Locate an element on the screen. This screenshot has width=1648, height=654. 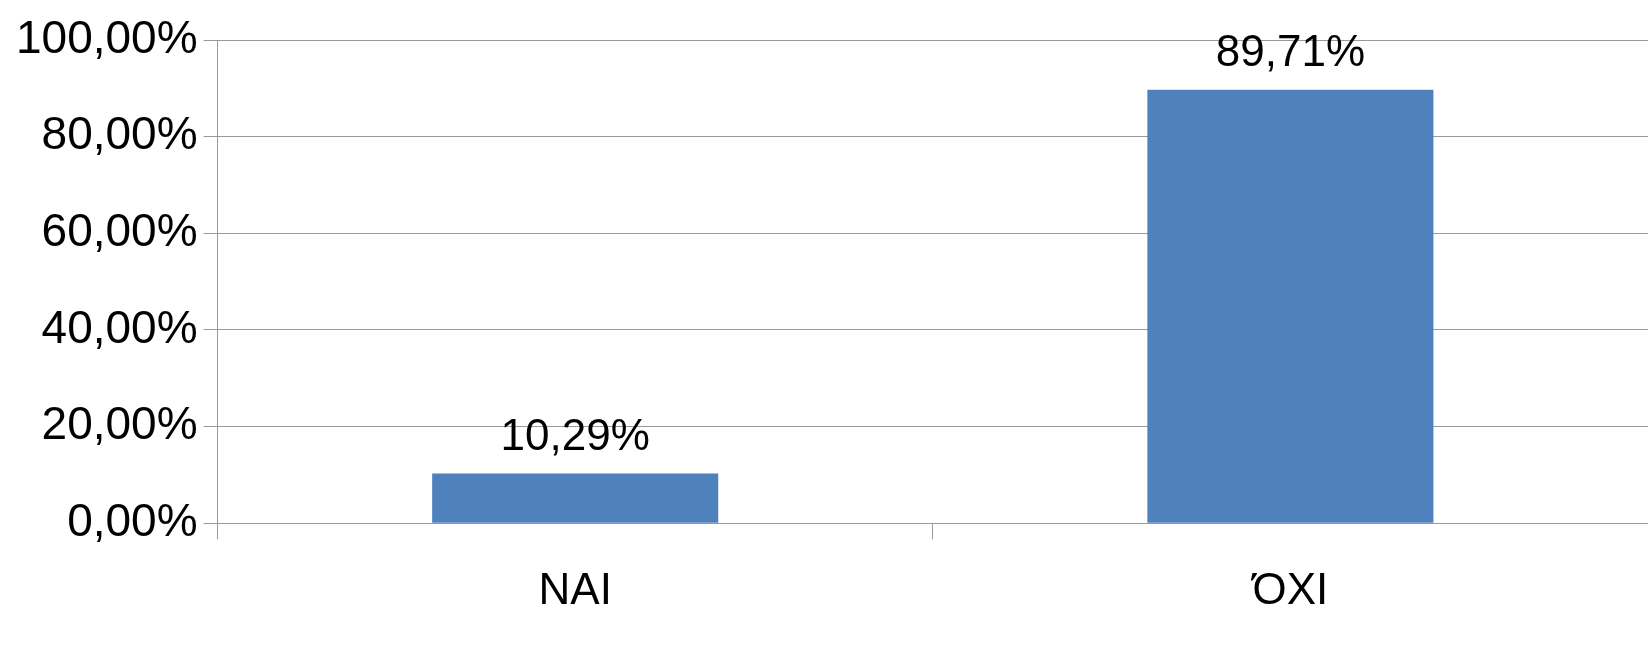
y-tick-label: 60,00% is located at coordinates (119, 229).